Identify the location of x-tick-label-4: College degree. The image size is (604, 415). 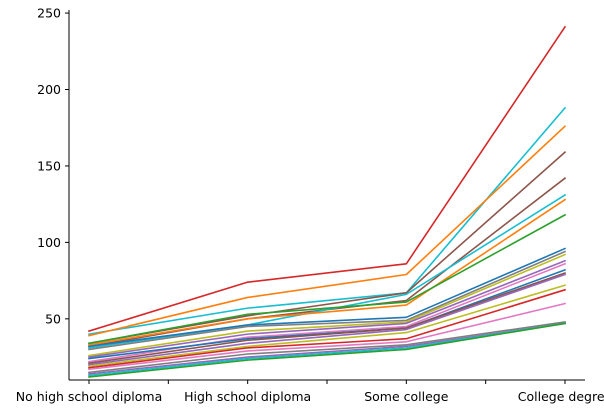
(561, 396).